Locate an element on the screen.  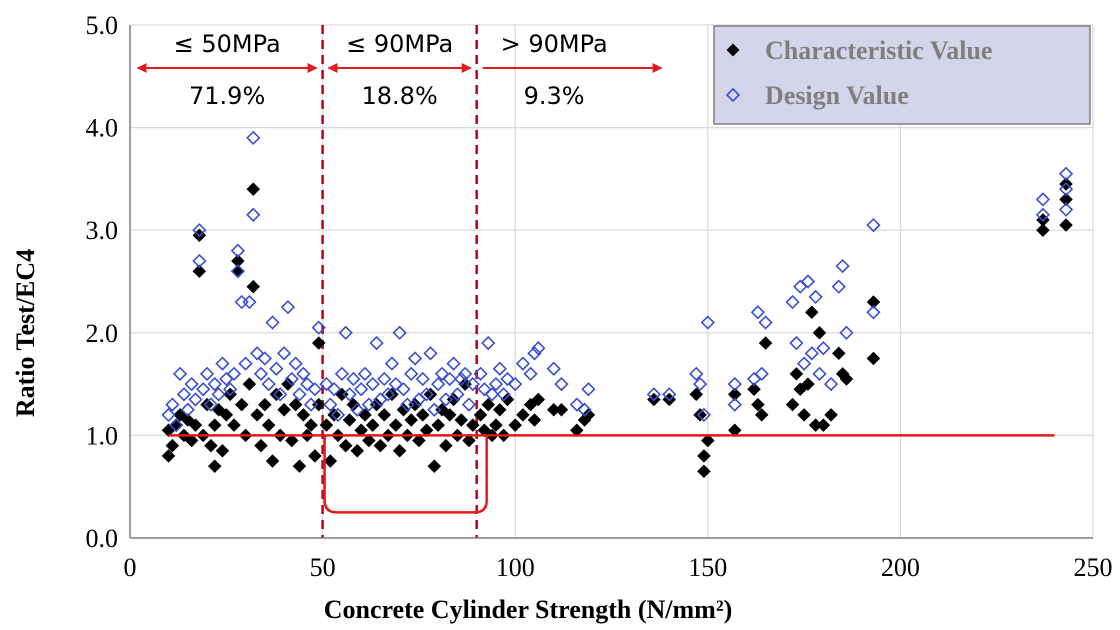
x-tick-label: 250 is located at coordinates (1093, 567).